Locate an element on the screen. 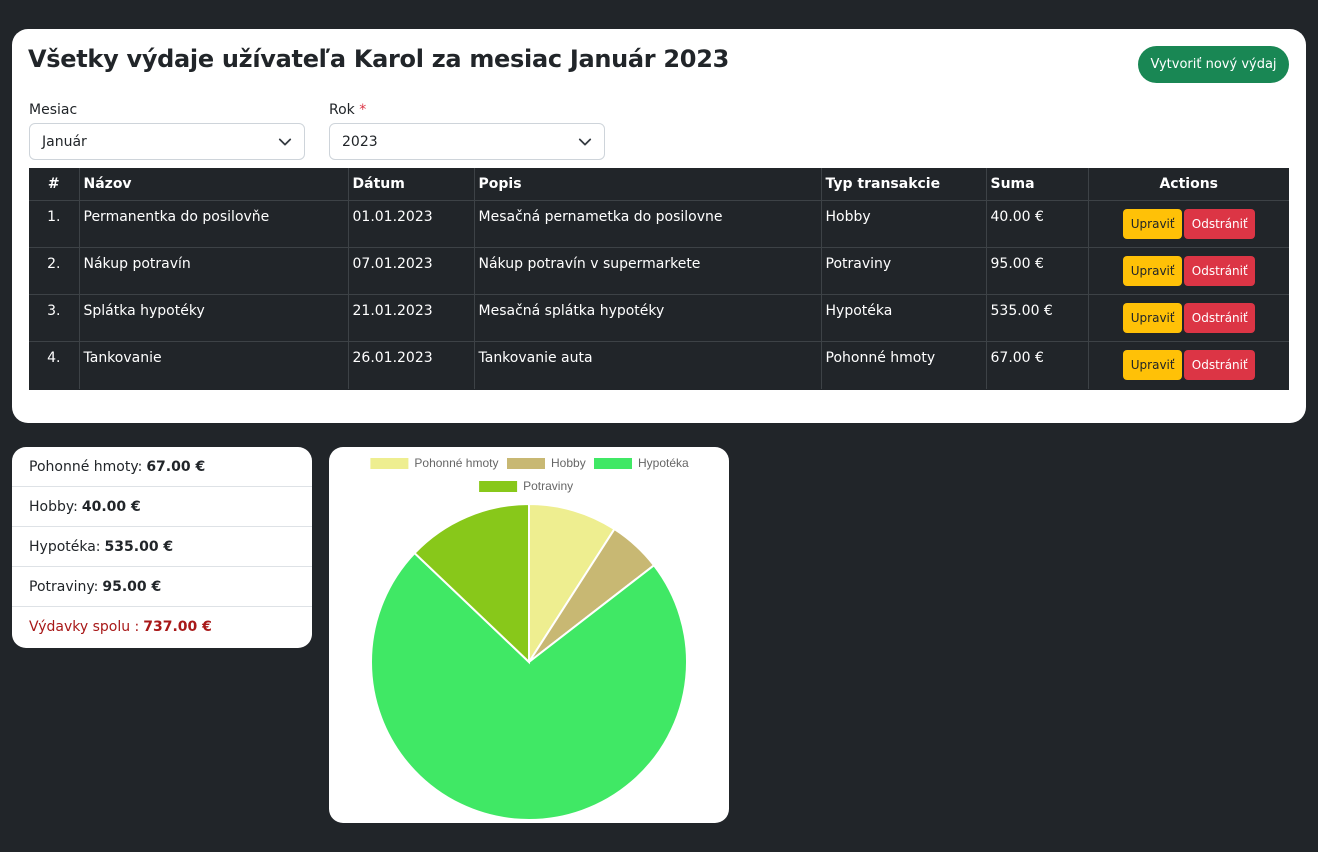  row-name: Nákup potravín is located at coordinates (213, 271).